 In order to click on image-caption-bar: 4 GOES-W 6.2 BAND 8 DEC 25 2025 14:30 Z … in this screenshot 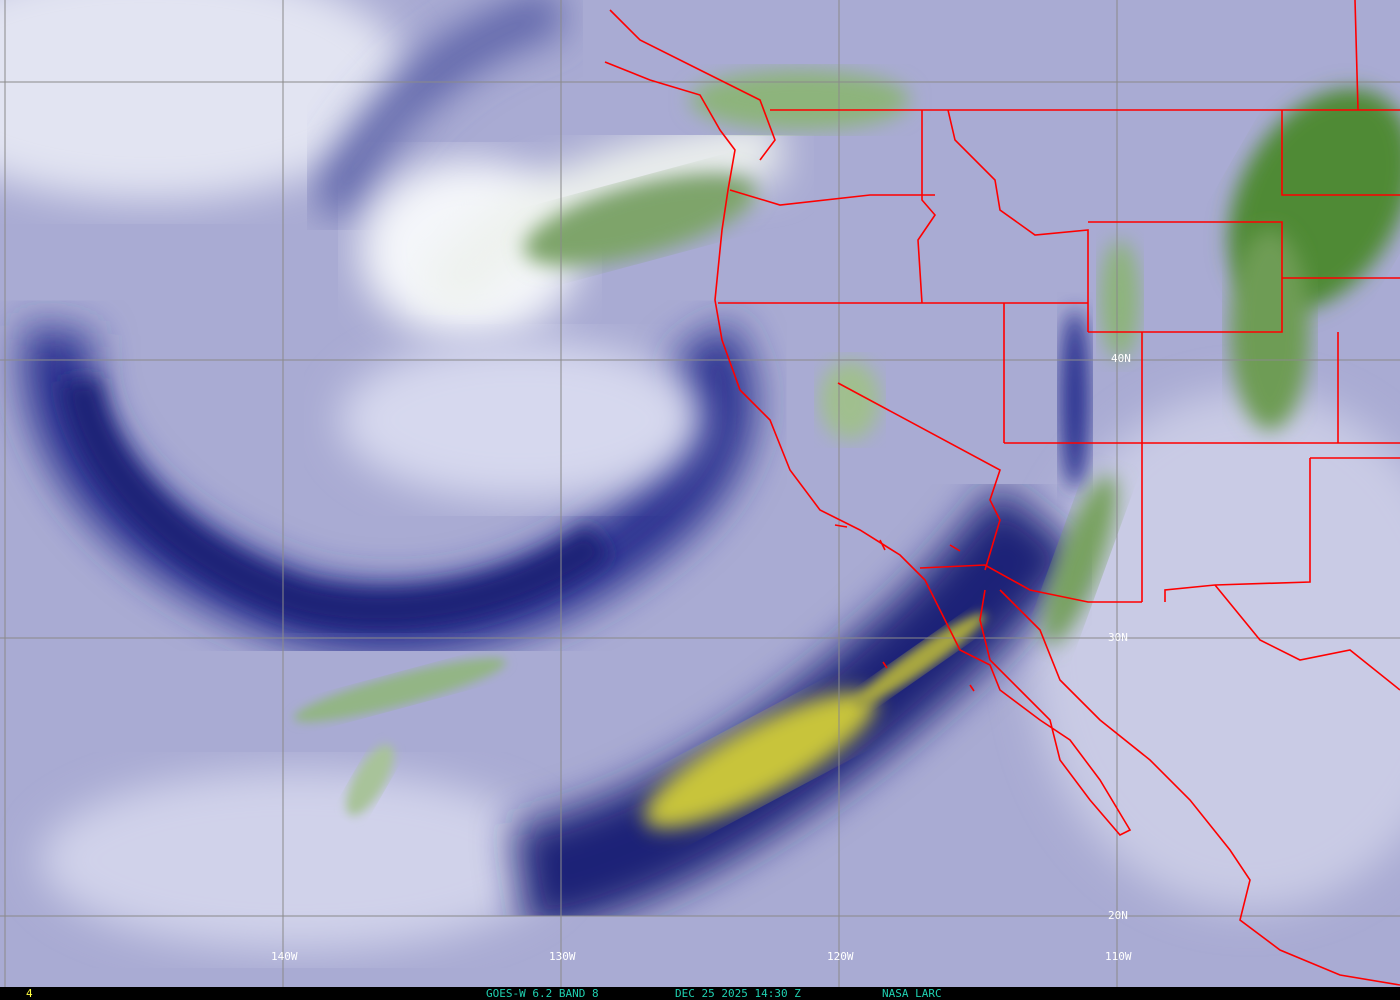, I will do `click(700, 993)`.